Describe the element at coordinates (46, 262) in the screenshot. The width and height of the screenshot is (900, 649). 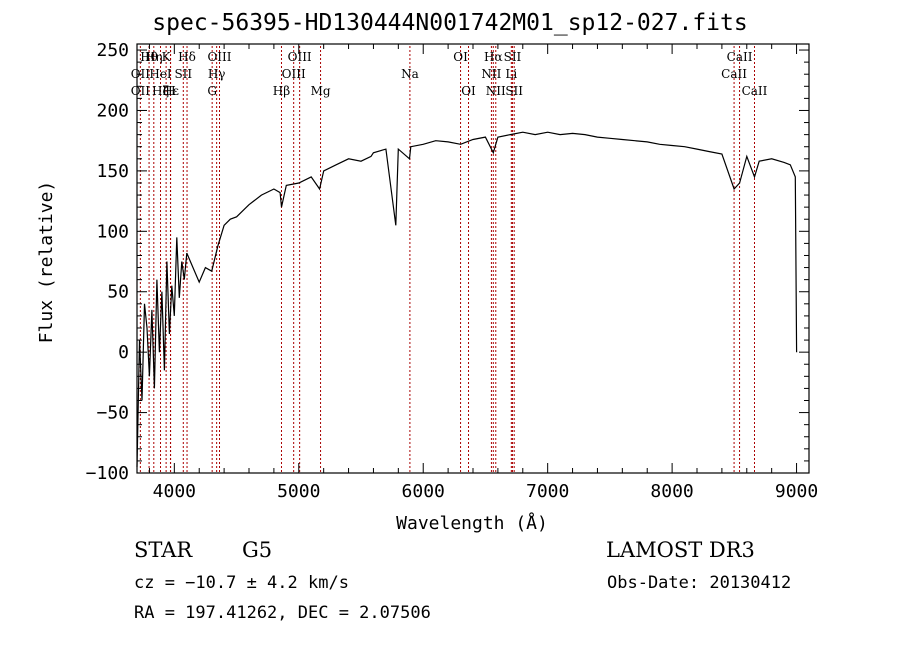
I see `y-axis-label: Flux (relative)` at that location.